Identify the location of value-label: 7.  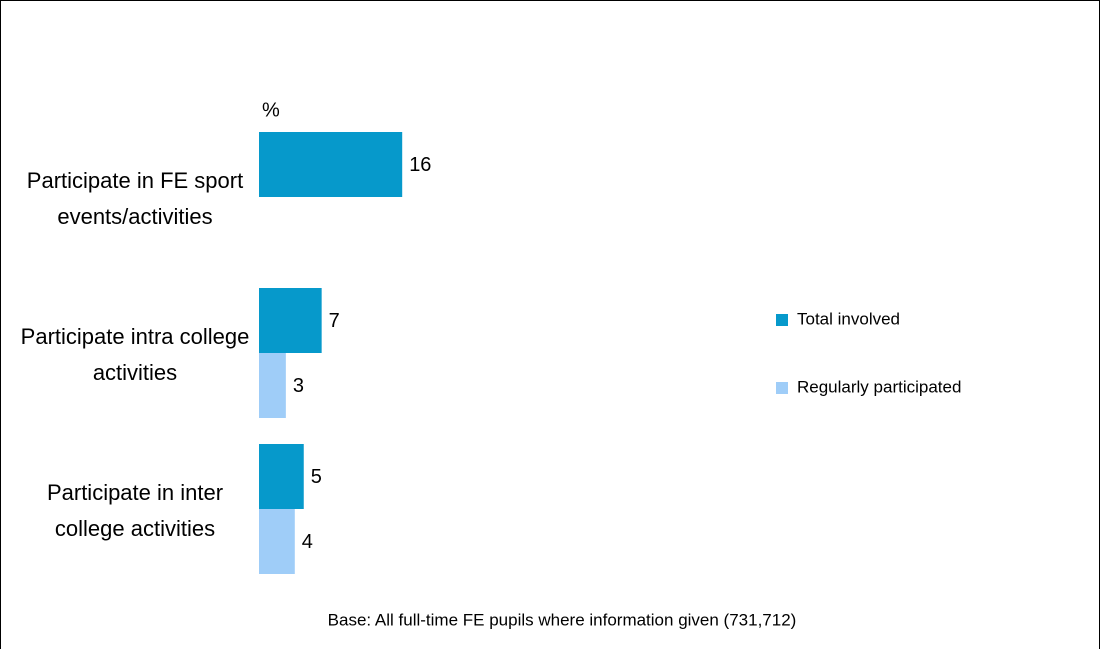
(334, 321).